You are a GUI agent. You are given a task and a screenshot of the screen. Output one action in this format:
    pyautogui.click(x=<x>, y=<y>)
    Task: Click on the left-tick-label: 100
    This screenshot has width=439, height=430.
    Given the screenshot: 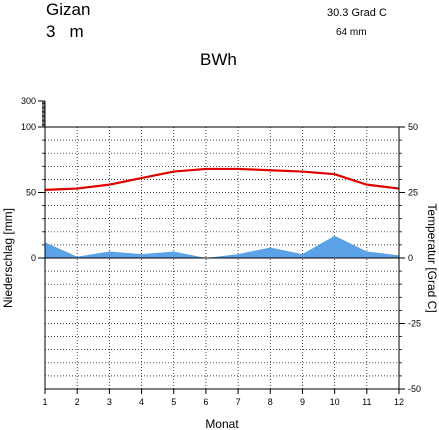 What is the action you would take?
    pyautogui.click(x=28, y=127)
    